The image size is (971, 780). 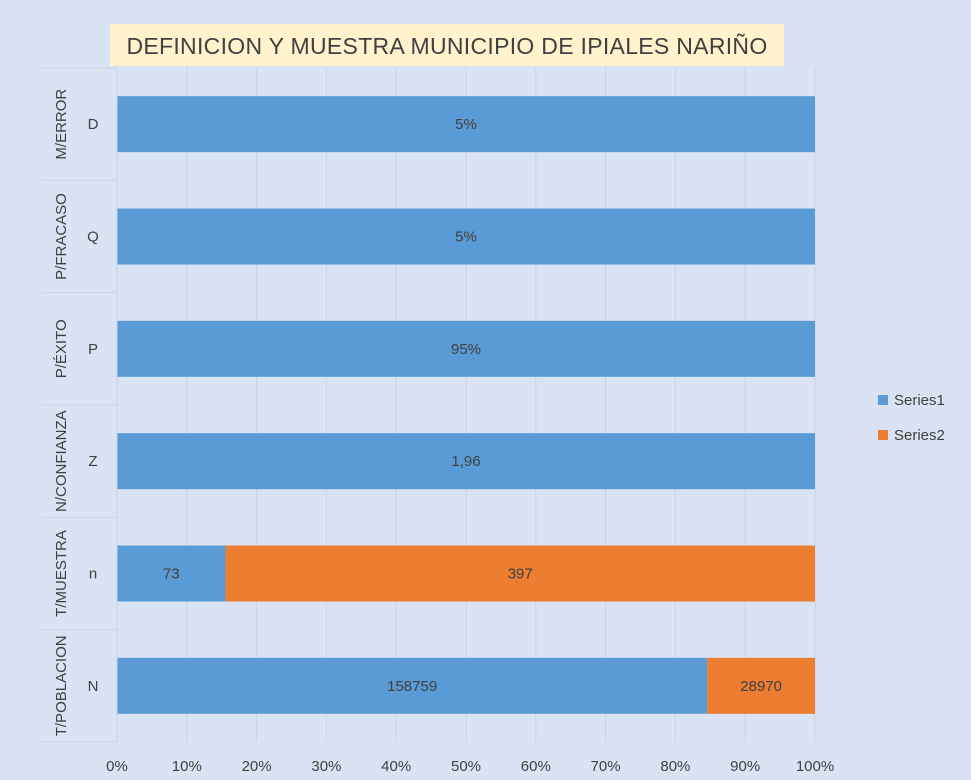 I want to click on legend: Series1 Series2, so click(x=911, y=418).